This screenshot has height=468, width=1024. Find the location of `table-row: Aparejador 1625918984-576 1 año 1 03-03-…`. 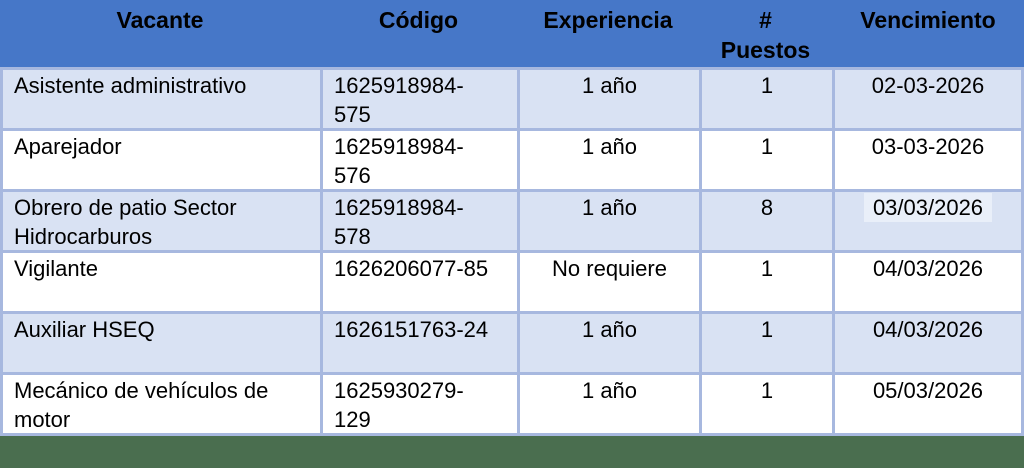

table-row: Aparejador 1625918984-576 1 año 1 03-03-… is located at coordinates (512, 158).